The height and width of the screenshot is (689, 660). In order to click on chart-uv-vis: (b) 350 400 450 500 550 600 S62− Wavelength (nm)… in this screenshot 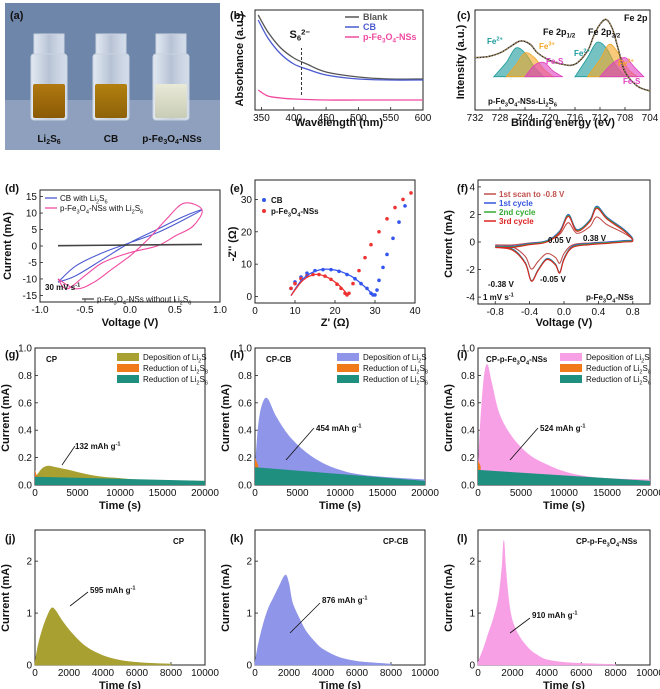, I will do `click(331, 69)`.